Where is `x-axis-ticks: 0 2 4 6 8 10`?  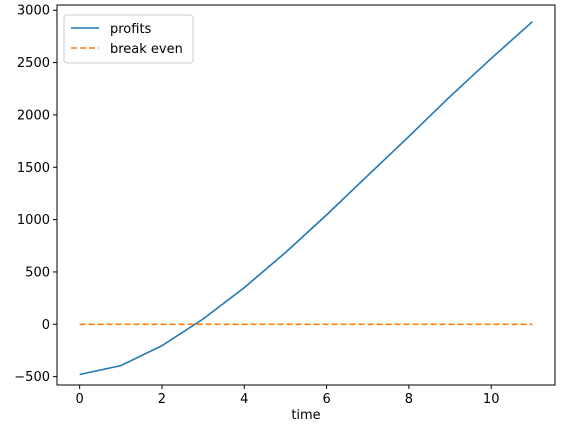 x-axis-ticks: 0 2 4 6 8 10 is located at coordinates (287, 396).